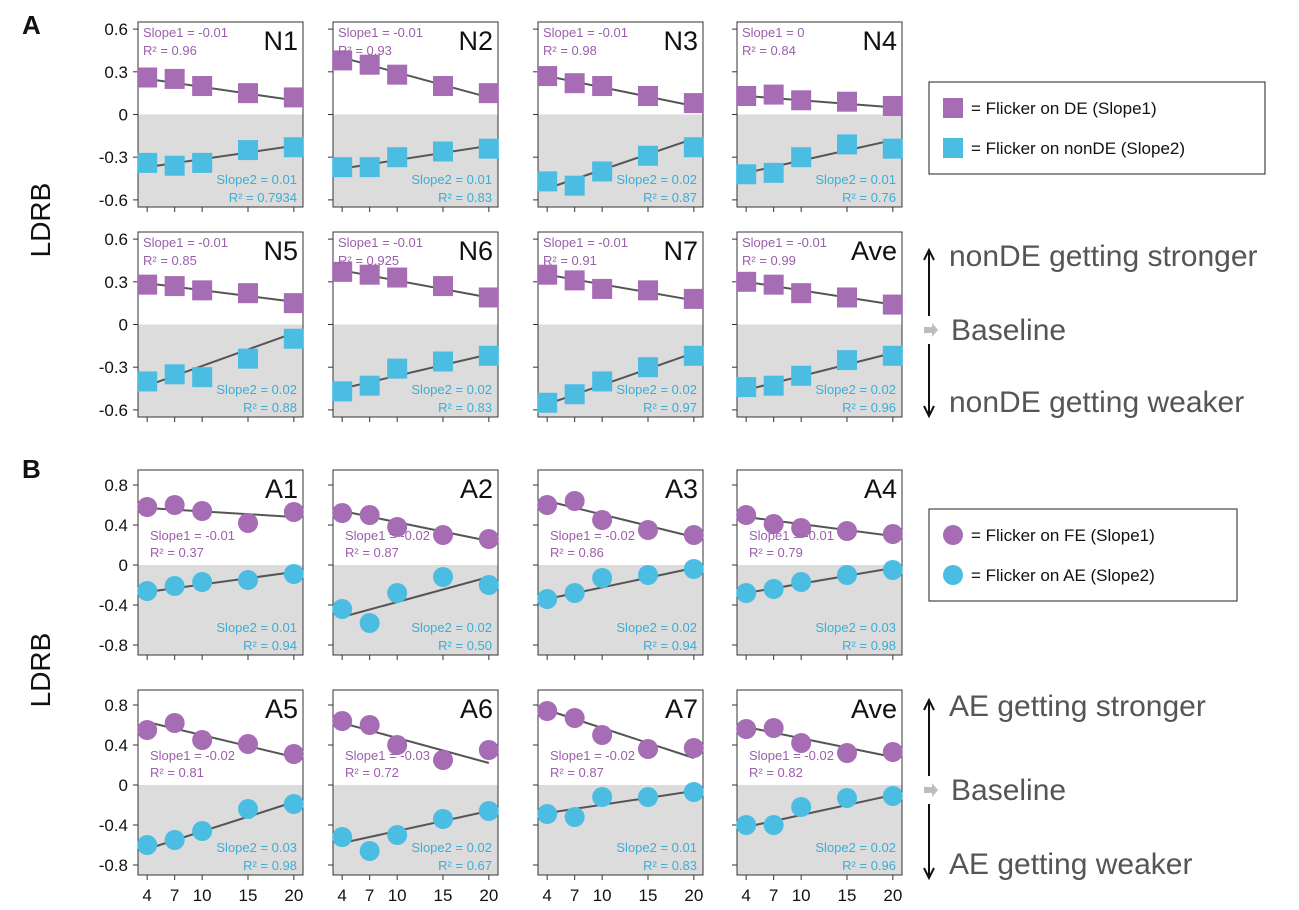 This screenshot has width=1299, height=910. Describe the element at coordinates (256, 847) in the screenshot. I see `slope2-text: Slope2 = 0.03` at that location.